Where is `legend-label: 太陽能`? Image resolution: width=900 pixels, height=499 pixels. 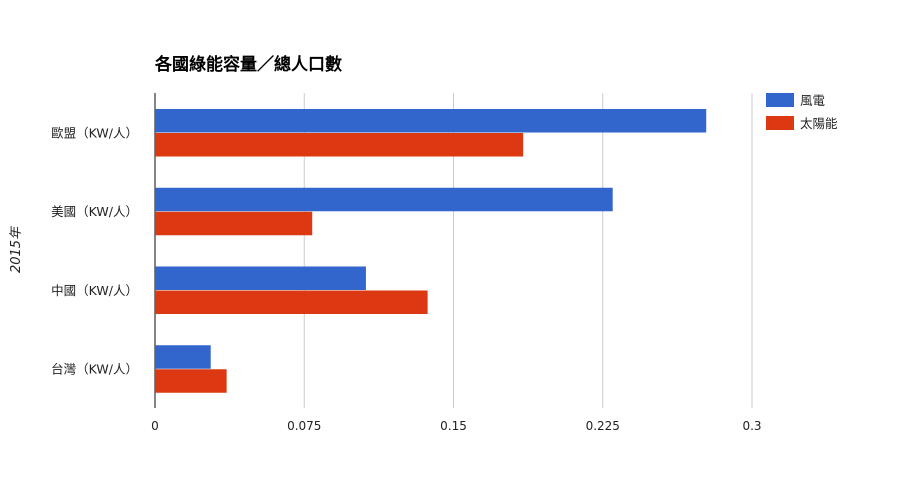 legend-label: 太陽能 is located at coordinates (819, 123).